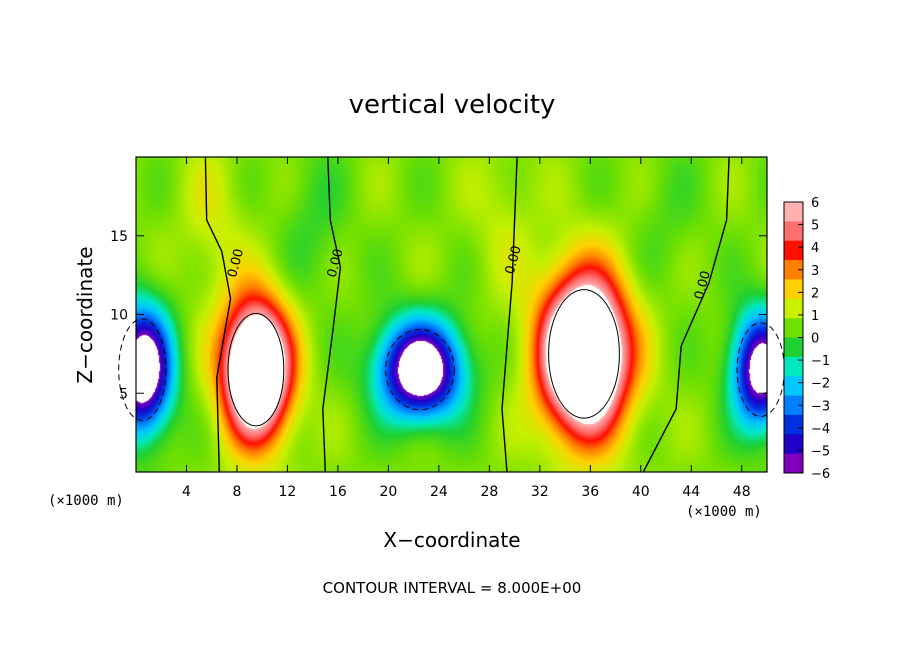 The image size is (904, 654). I want to click on colorbar-tick-label: 5, so click(815, 226).